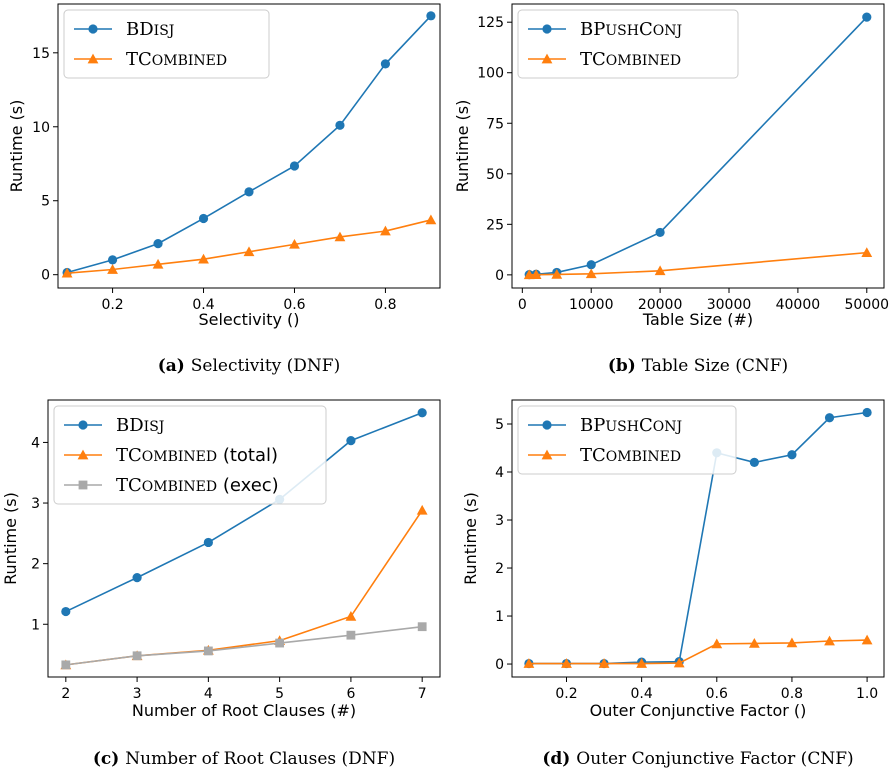 The image size is (890, 778). I want to click on y-tick-label: 3, so click(35, 504).